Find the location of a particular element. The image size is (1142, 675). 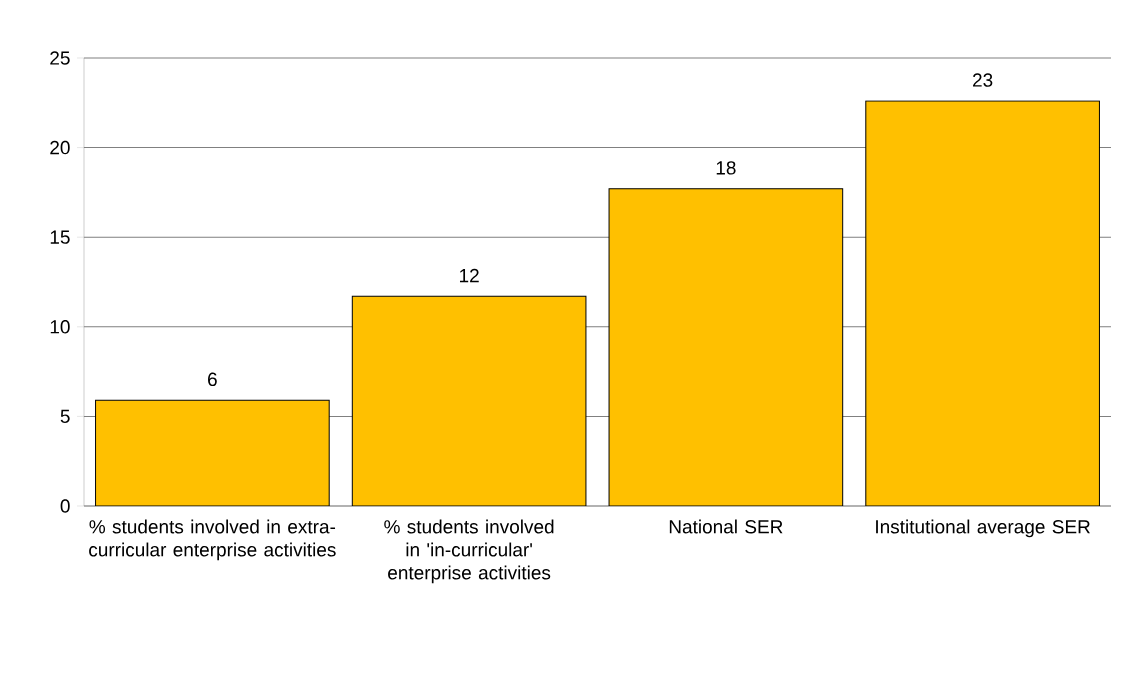

data-label: 6 is located at coordinates (212, 379).